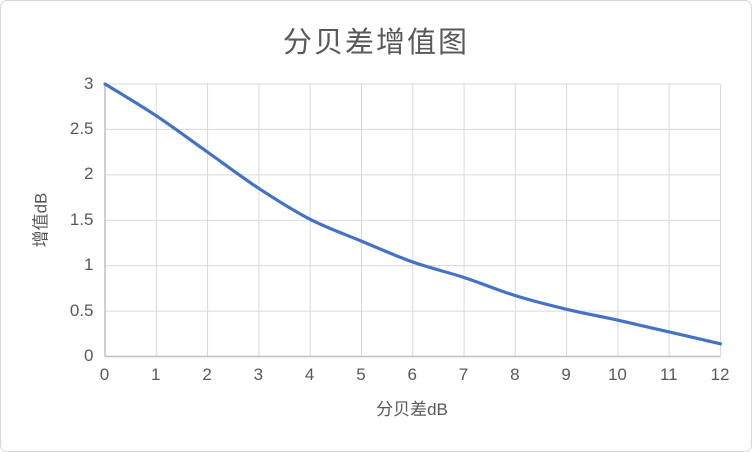 This screenshot has width=752, height=452. Describe the element at coordinates (361, 374) in the screenshot. I see `x-tick-label: 5` at that location.